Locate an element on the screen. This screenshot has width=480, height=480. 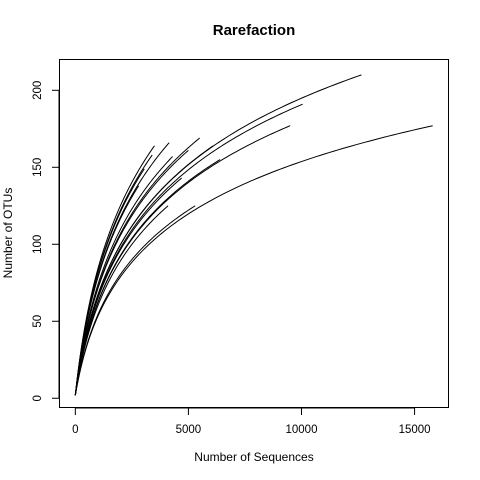
x-axis-label: Number of Sequences is located at coordinates (253, 457).